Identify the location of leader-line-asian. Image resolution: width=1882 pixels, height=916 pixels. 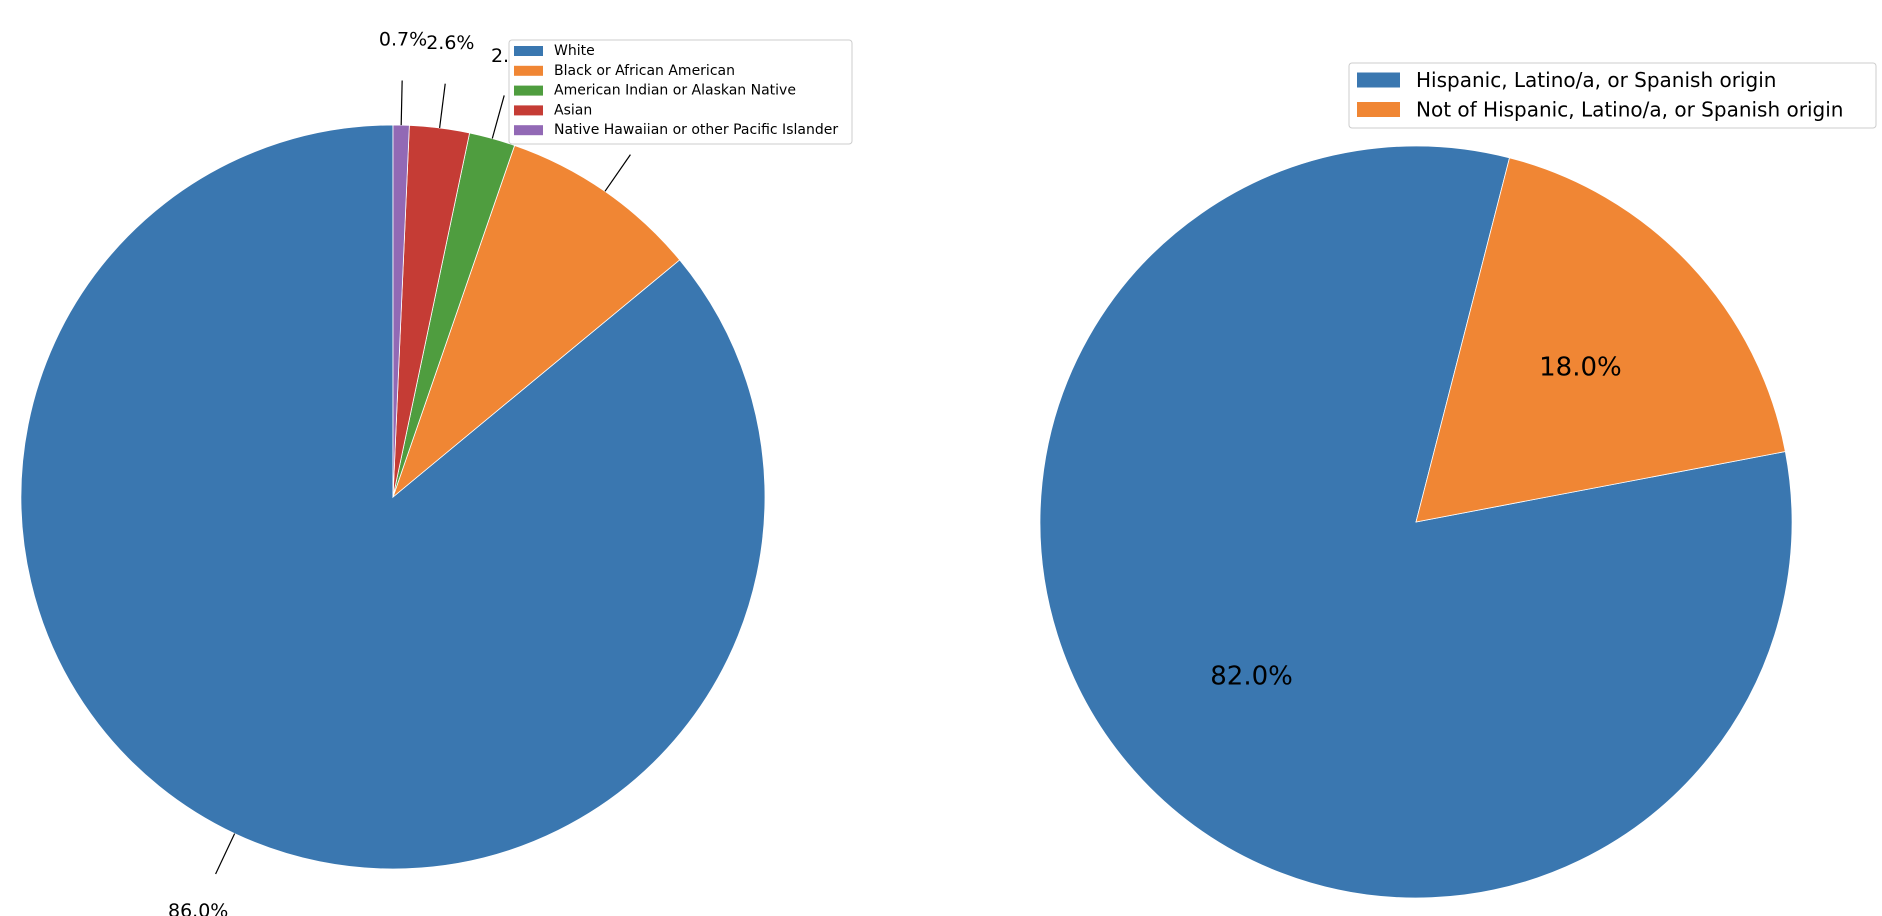
(442, 106).